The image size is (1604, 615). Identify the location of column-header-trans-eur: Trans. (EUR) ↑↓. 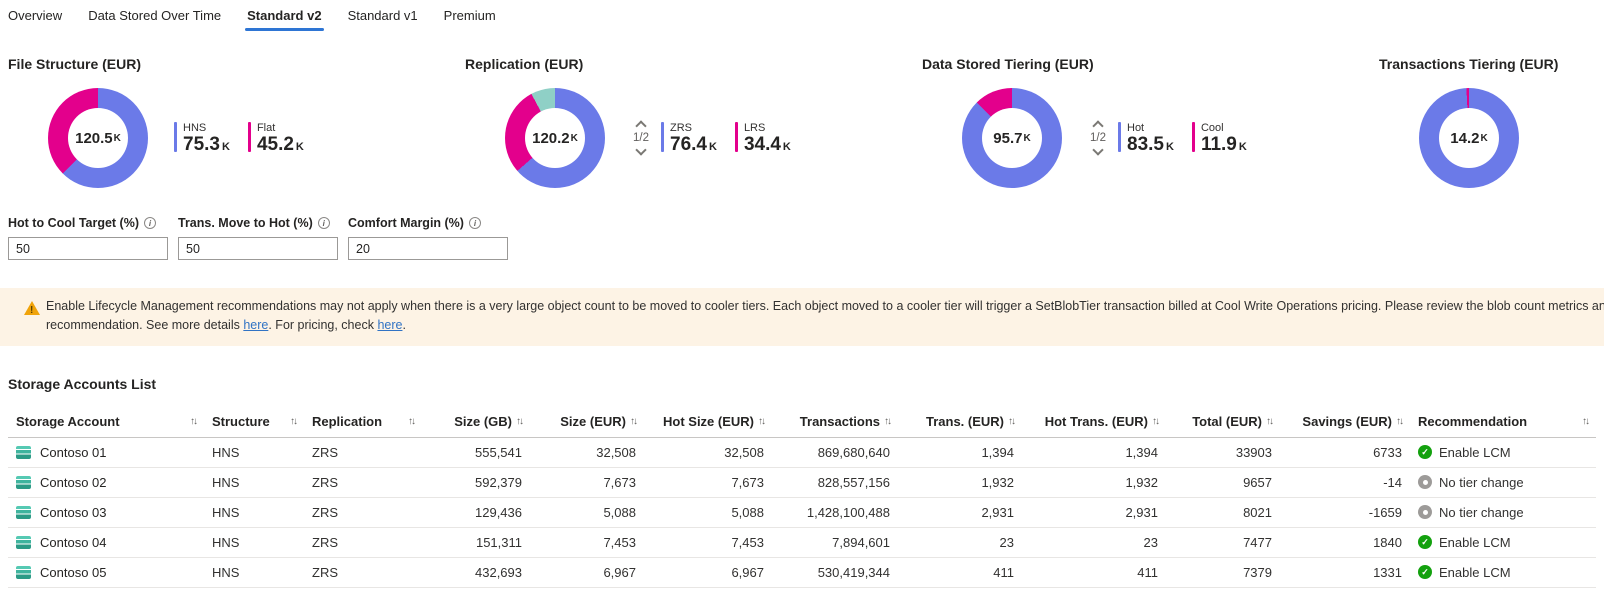
(960, 421).